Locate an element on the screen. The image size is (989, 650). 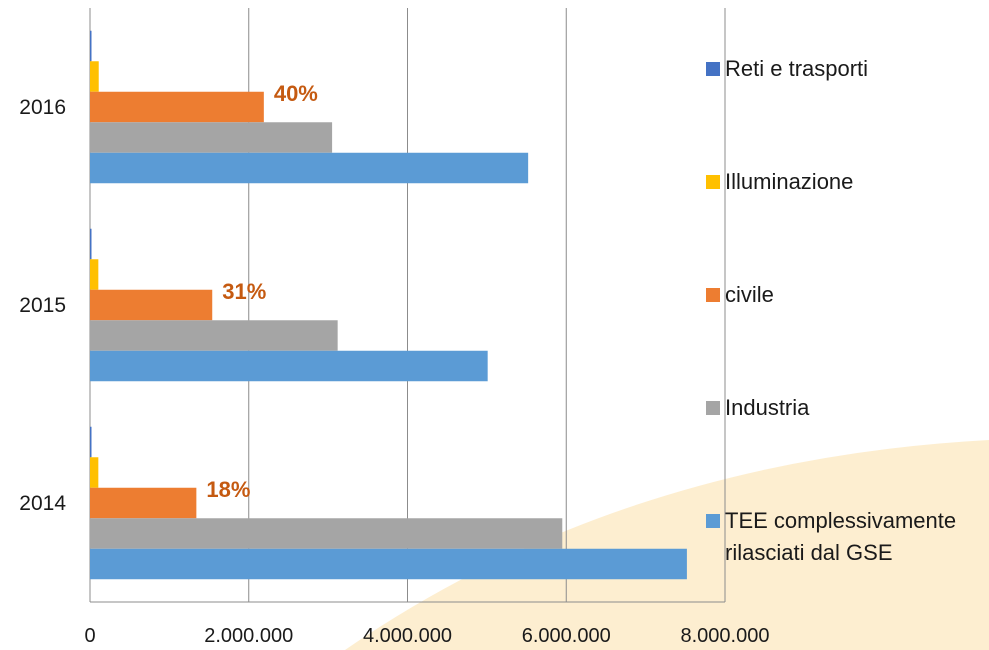
legend-label: Industria is located at coordinates (767, 407).